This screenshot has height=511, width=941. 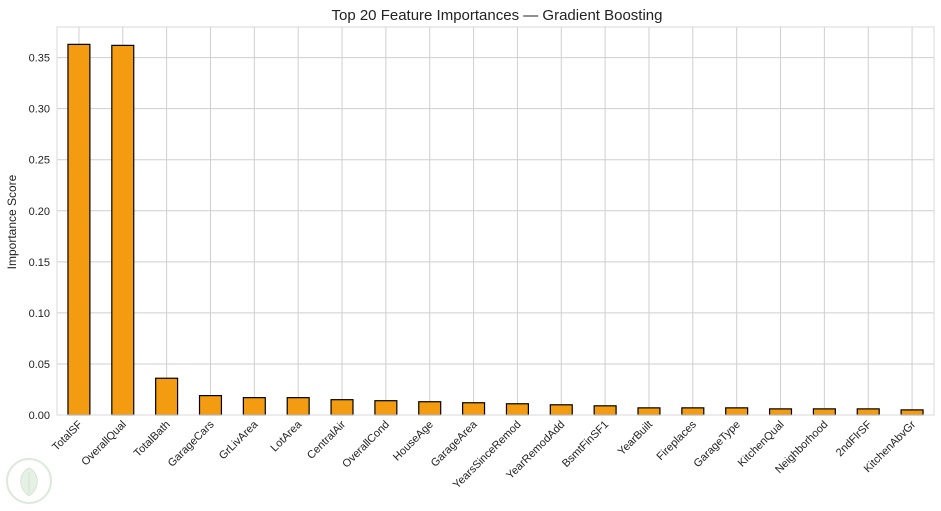 What do you see at coordinates (517, 409) in the screenshot?
I see `bar-YearsSinceRemod` at bounding box center [517, 409].